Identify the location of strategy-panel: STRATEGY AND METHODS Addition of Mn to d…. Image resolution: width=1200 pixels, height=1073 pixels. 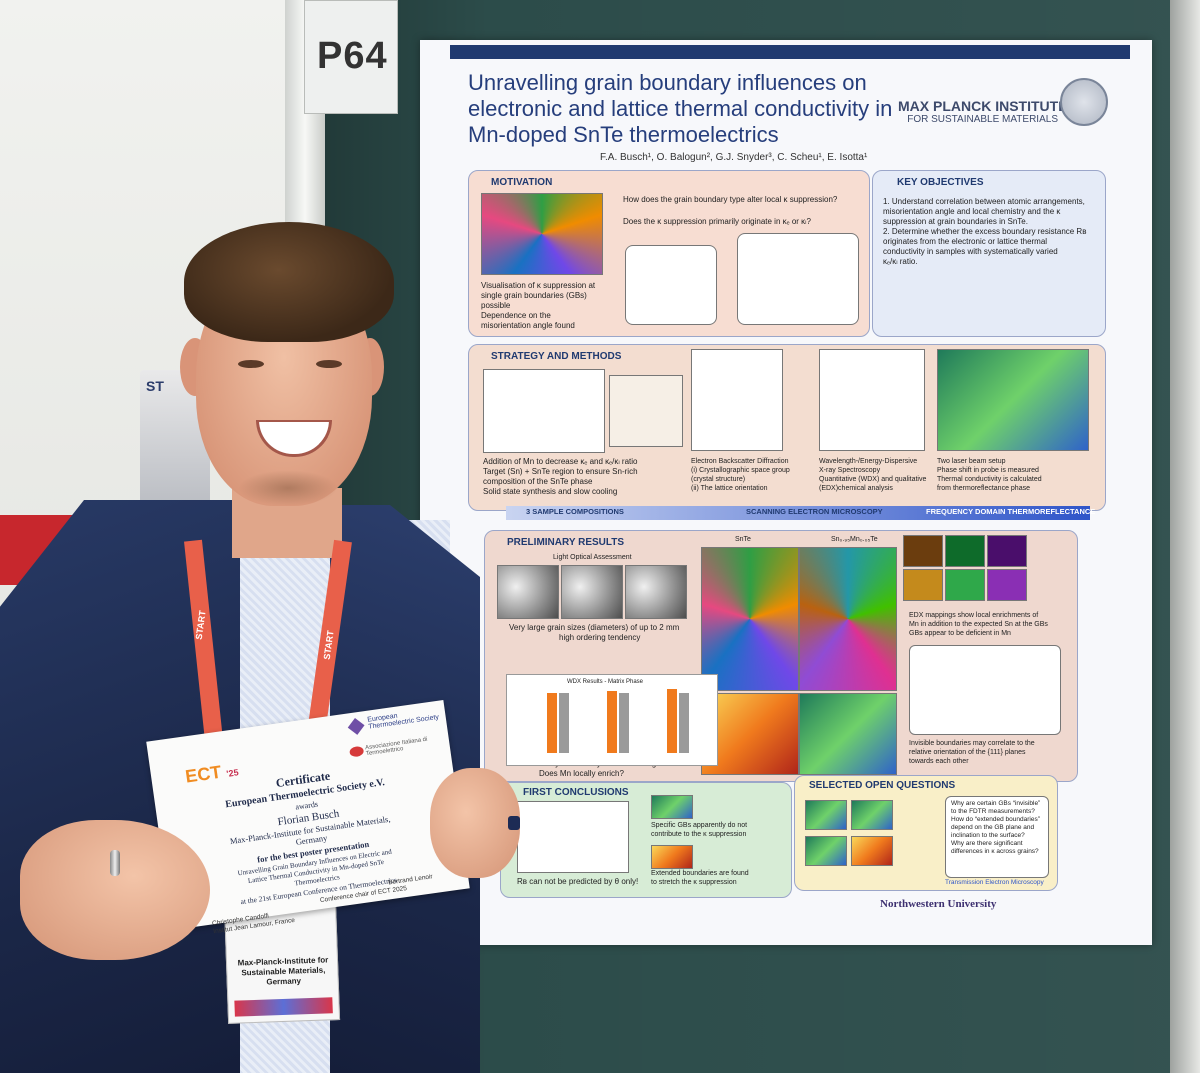
(787, 427).